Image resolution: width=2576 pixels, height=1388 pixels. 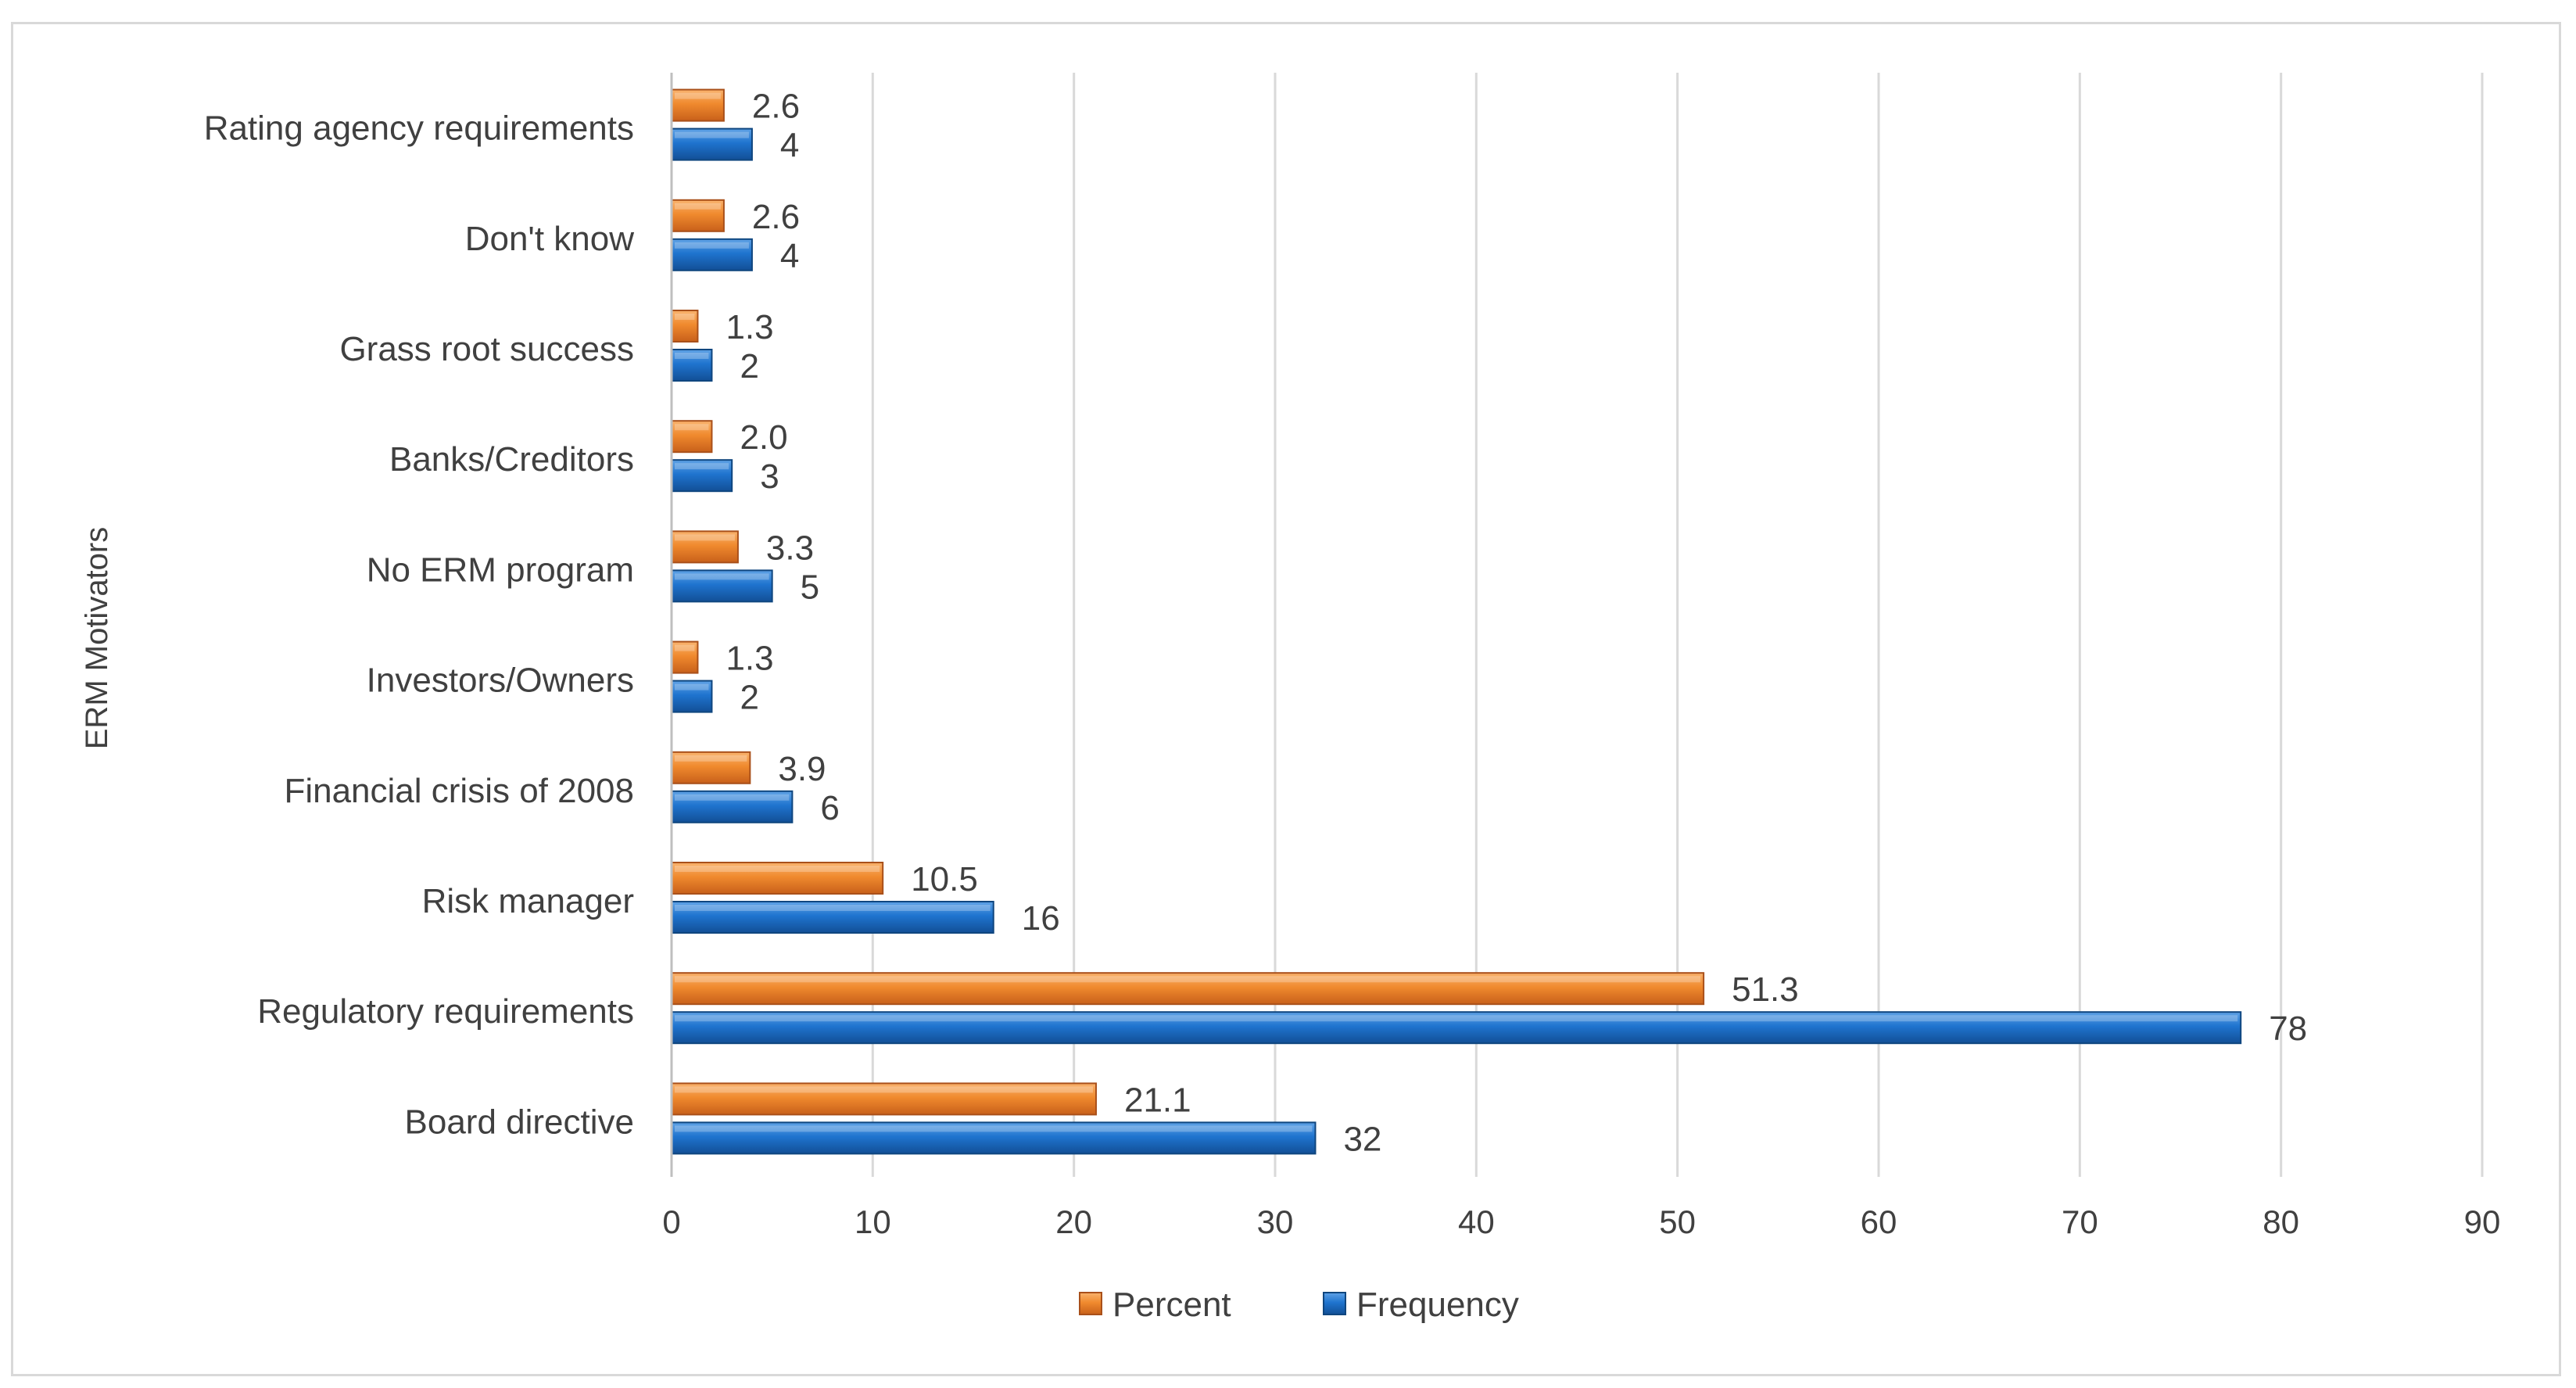 I want to click on category-label: Investors/Owners, so click(x=500, y=681).